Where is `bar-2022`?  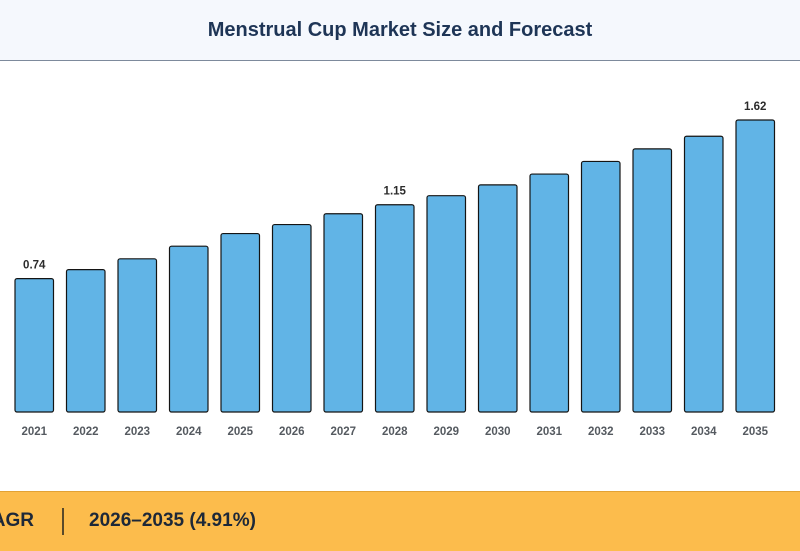
bar-2022 is located at coordinates (85, 341).